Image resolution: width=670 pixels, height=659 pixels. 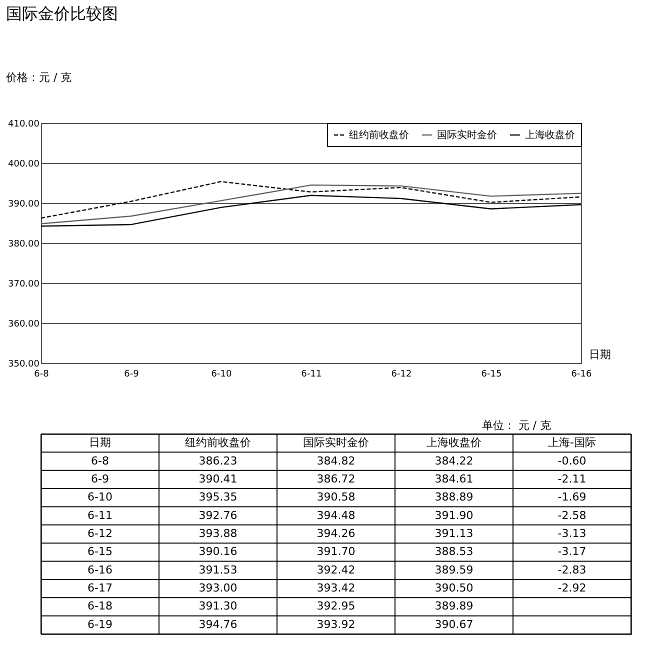 What do you see at coordinates (218, 497) in the screenshot?
I see `data-label: 395.35` at bounding box center [218, 497].